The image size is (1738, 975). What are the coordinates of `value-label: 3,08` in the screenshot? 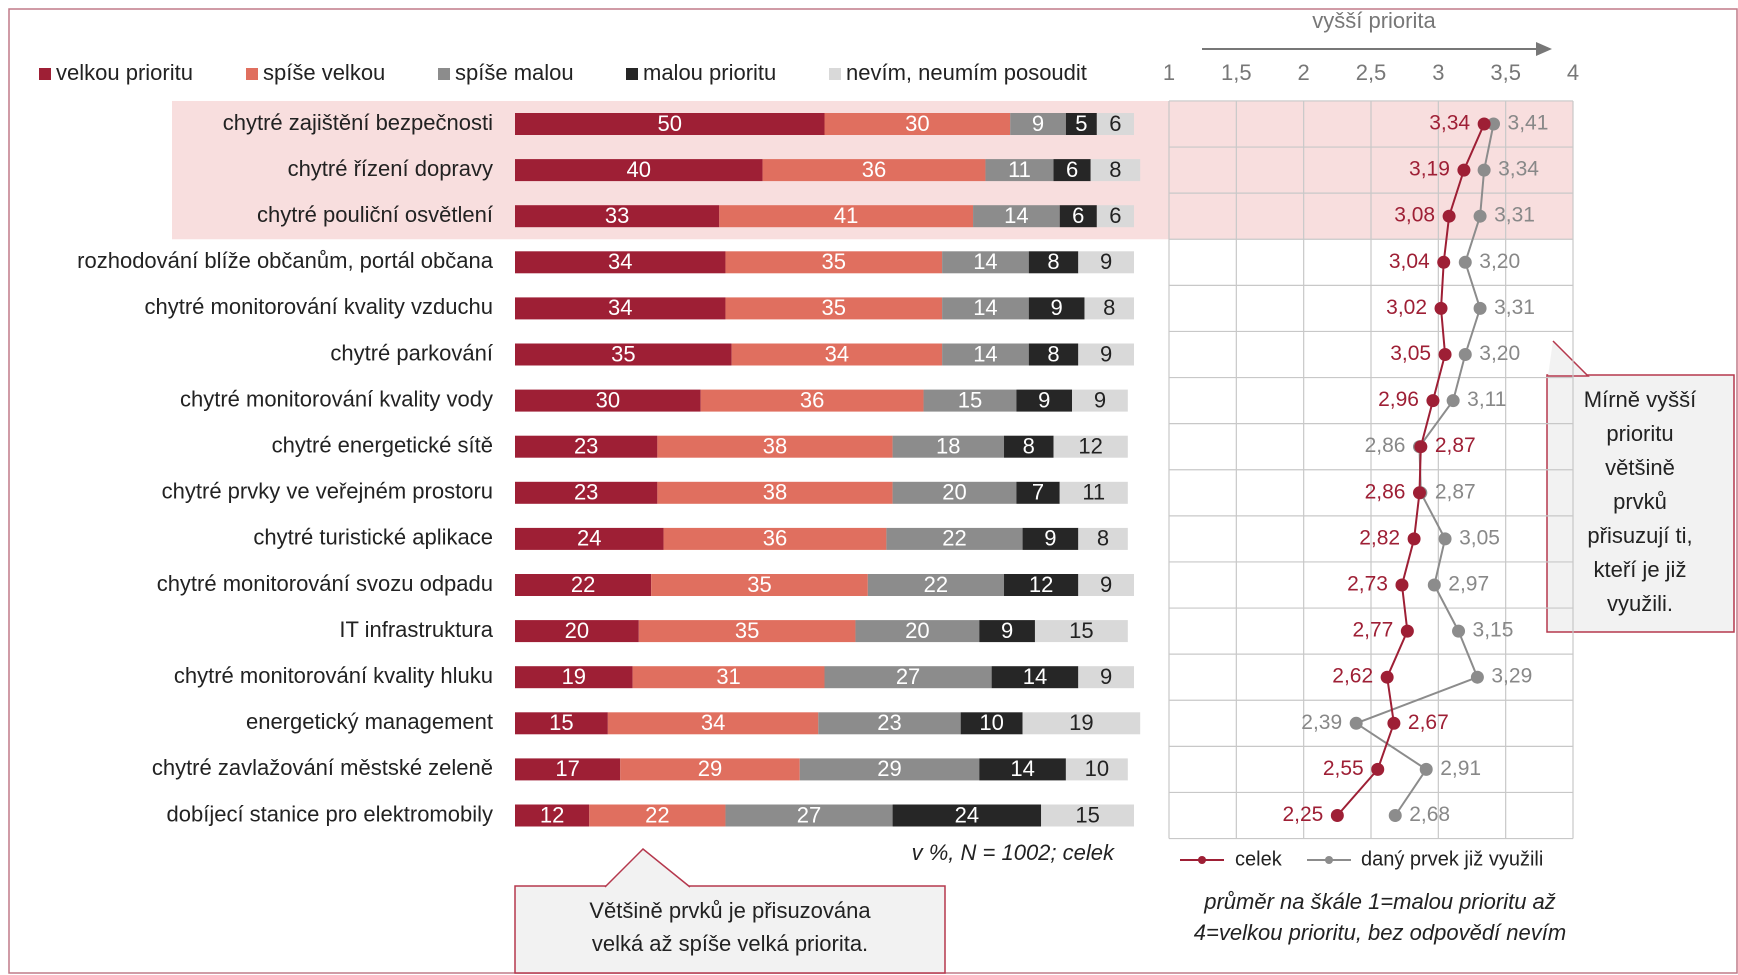 It's located at (1414, 215).